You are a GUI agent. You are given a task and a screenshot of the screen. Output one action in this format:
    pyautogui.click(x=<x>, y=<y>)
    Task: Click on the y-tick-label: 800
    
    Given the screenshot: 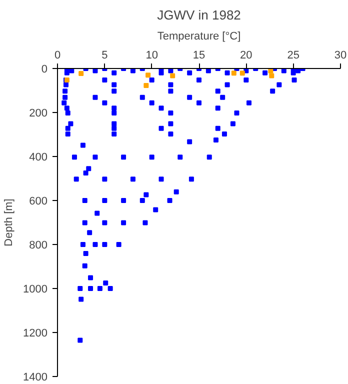 What is the action you would take?
    pyautogui.click(x=38, y=246)
    